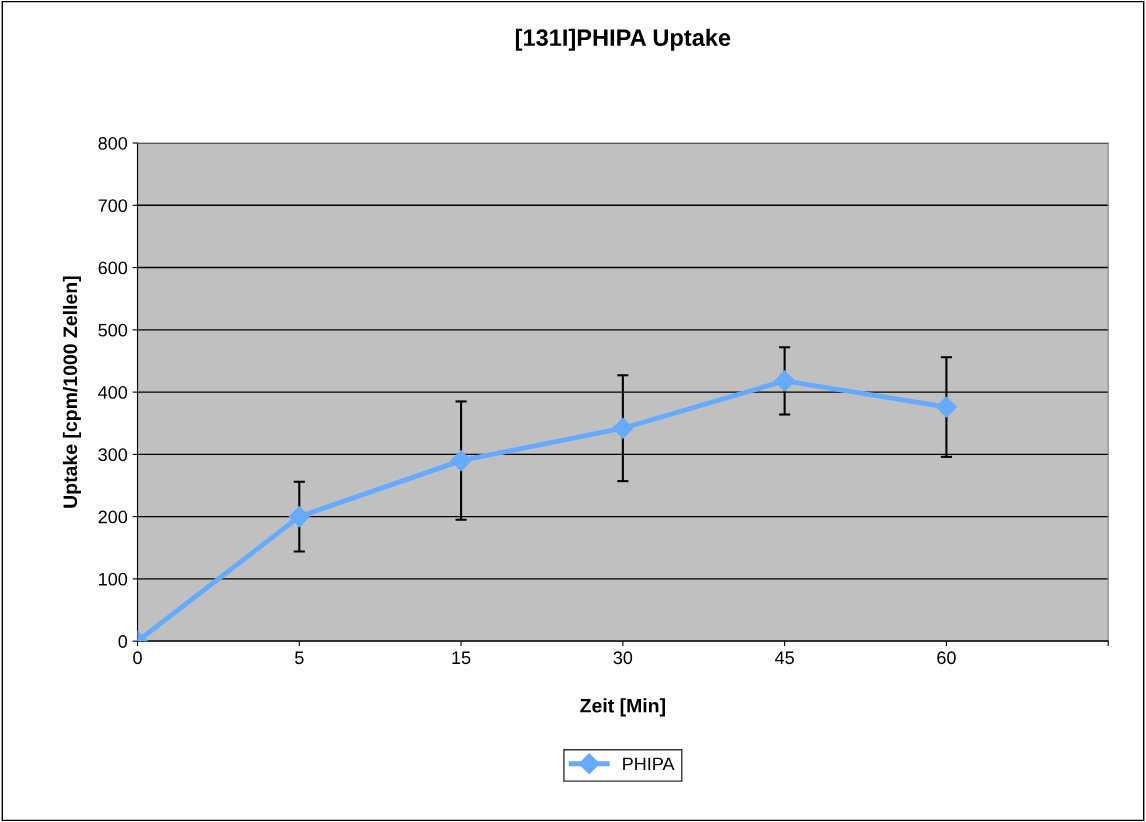 The image size is (1146, 822). What do you see at coordinates (113, 206) in the screenshot?
I see `y-tick-label: 700` at bounding box center [113, 206].